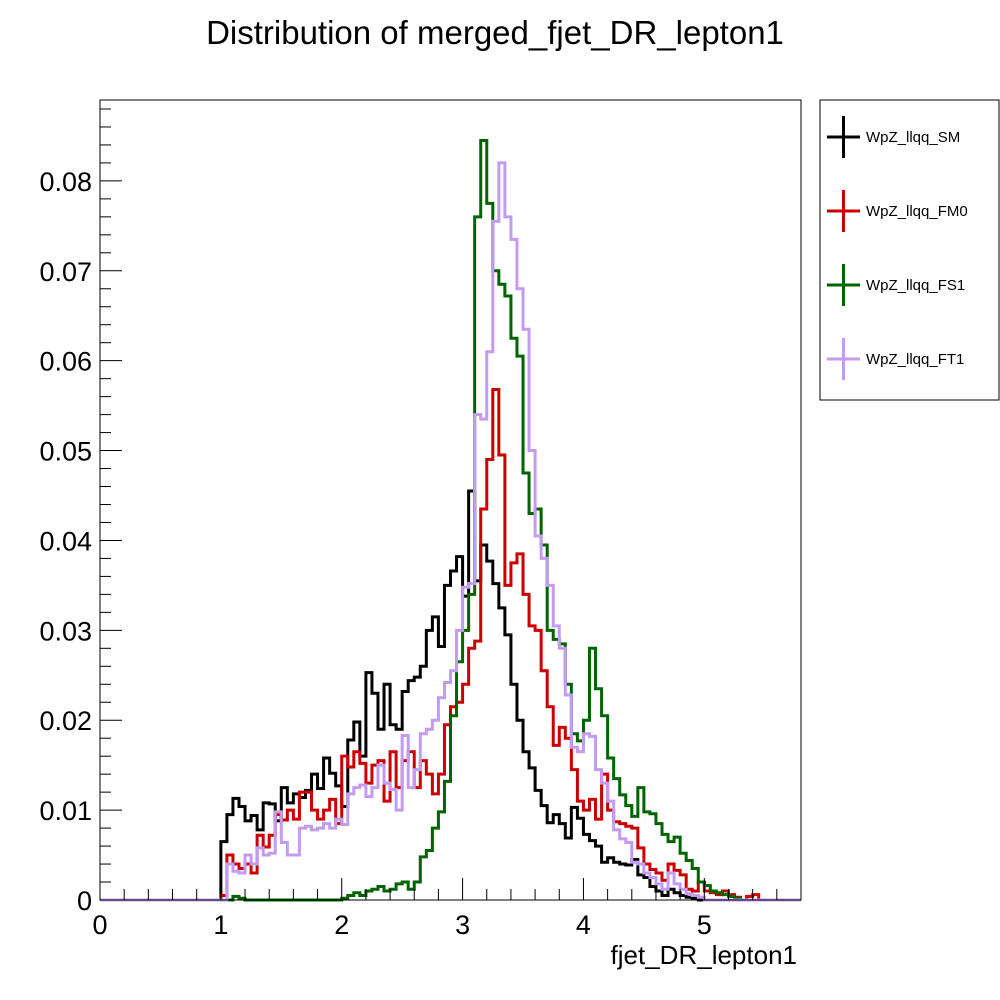 The width and height of the screenshot is (1000, 1000). Describe the element at coordinates (65, 272) in the screenshot. I see `y-tick-label: 0.07` at that location.